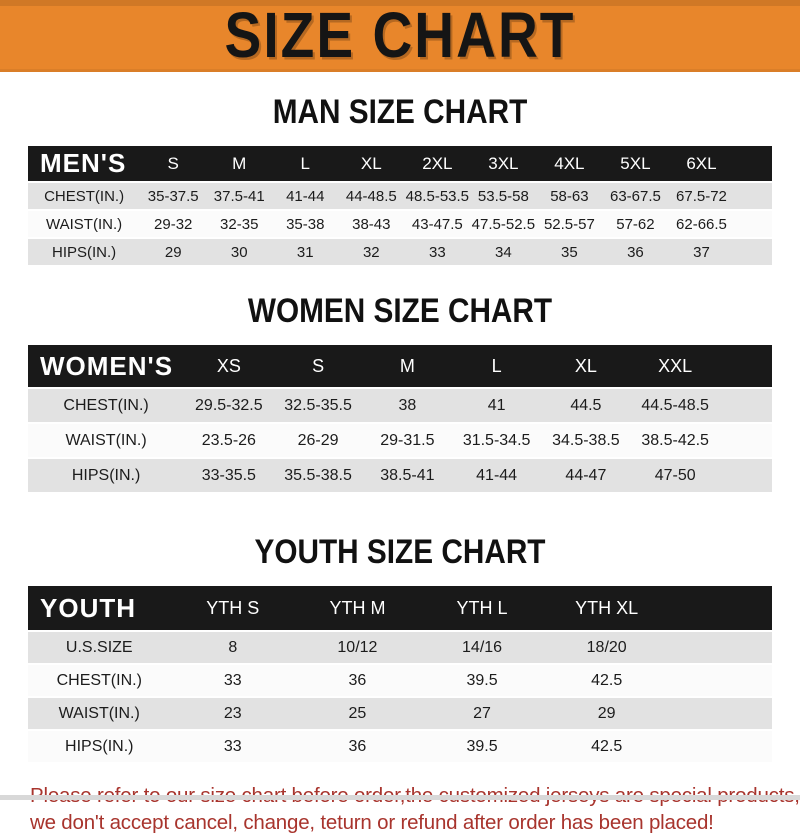 The height and width of the screenshot is (836, 800). What do you see at coordinates (606, 747) in the screenshot?
I see `size-value-cell: 42.5` at bounding box center [606, 747].